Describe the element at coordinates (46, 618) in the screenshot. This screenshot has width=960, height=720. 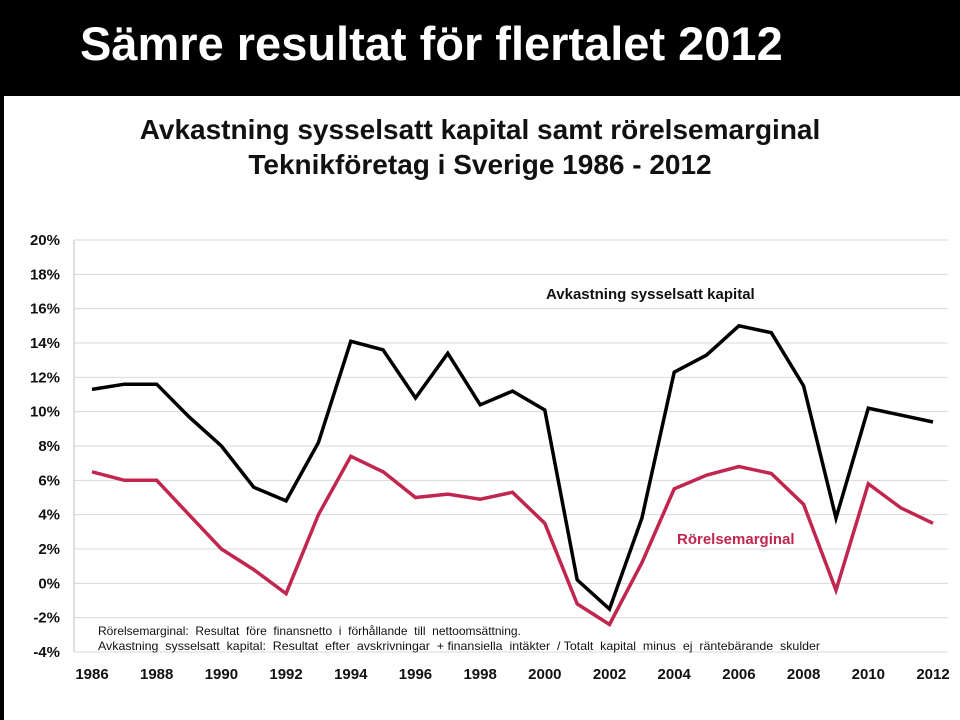
I see `y-tick-label: -2%` at that location.